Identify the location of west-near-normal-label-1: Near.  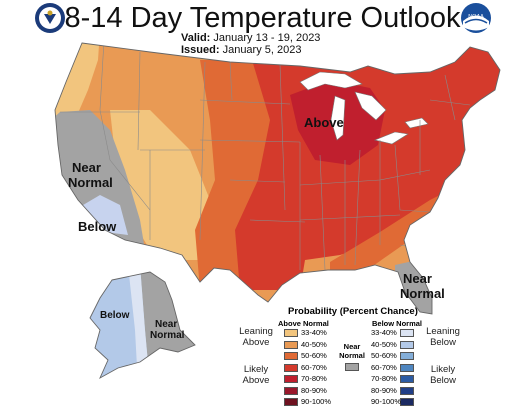
(86, 167).